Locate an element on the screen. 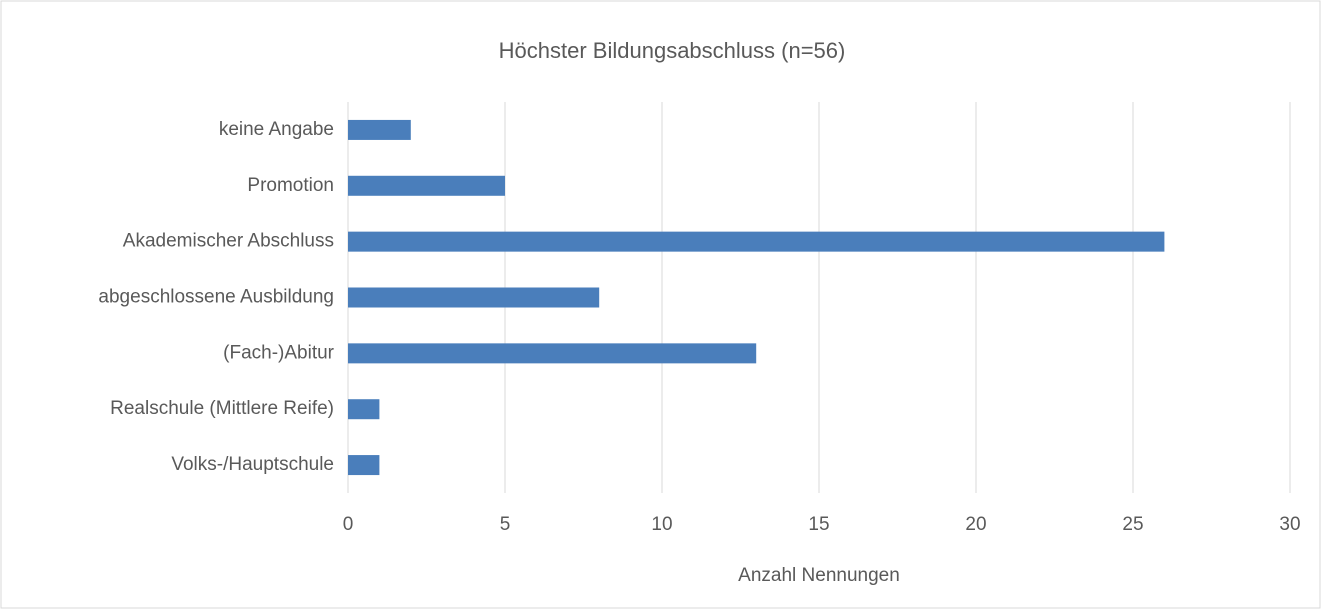 This screenshot has width=1322, height=610. x-tick-label: 20 is located at coordinates (975, 524).